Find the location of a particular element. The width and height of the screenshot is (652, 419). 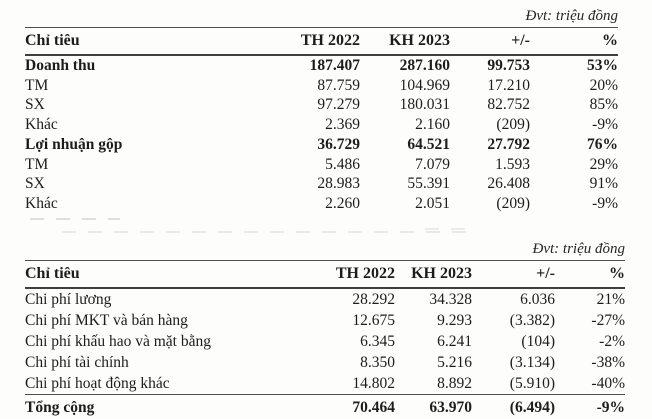

row-label: Lợi nhuận gộp is located at coordinates (74, 144).